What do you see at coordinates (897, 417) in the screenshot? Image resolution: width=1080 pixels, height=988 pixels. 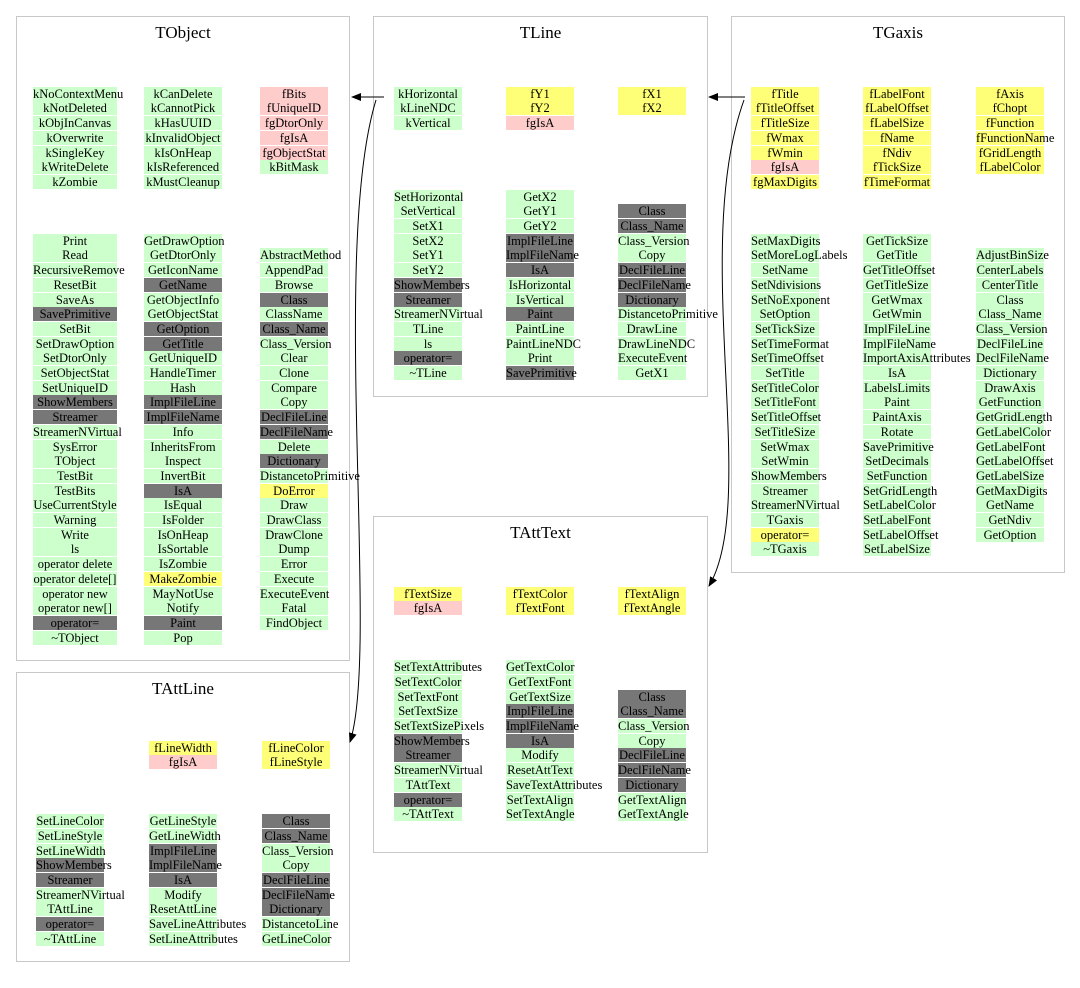 I see `member-tgaxis-paintaxis: PaintAxis` at bounding box center [897, 417].